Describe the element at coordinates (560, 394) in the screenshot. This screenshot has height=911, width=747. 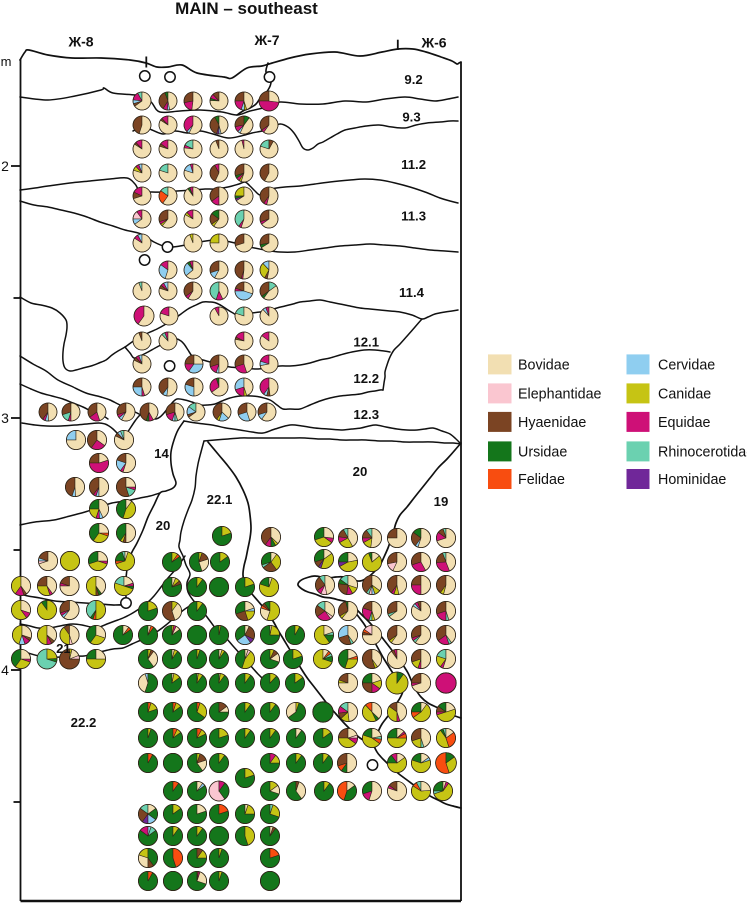
I see `svg-text: Elephantidae` at that location.